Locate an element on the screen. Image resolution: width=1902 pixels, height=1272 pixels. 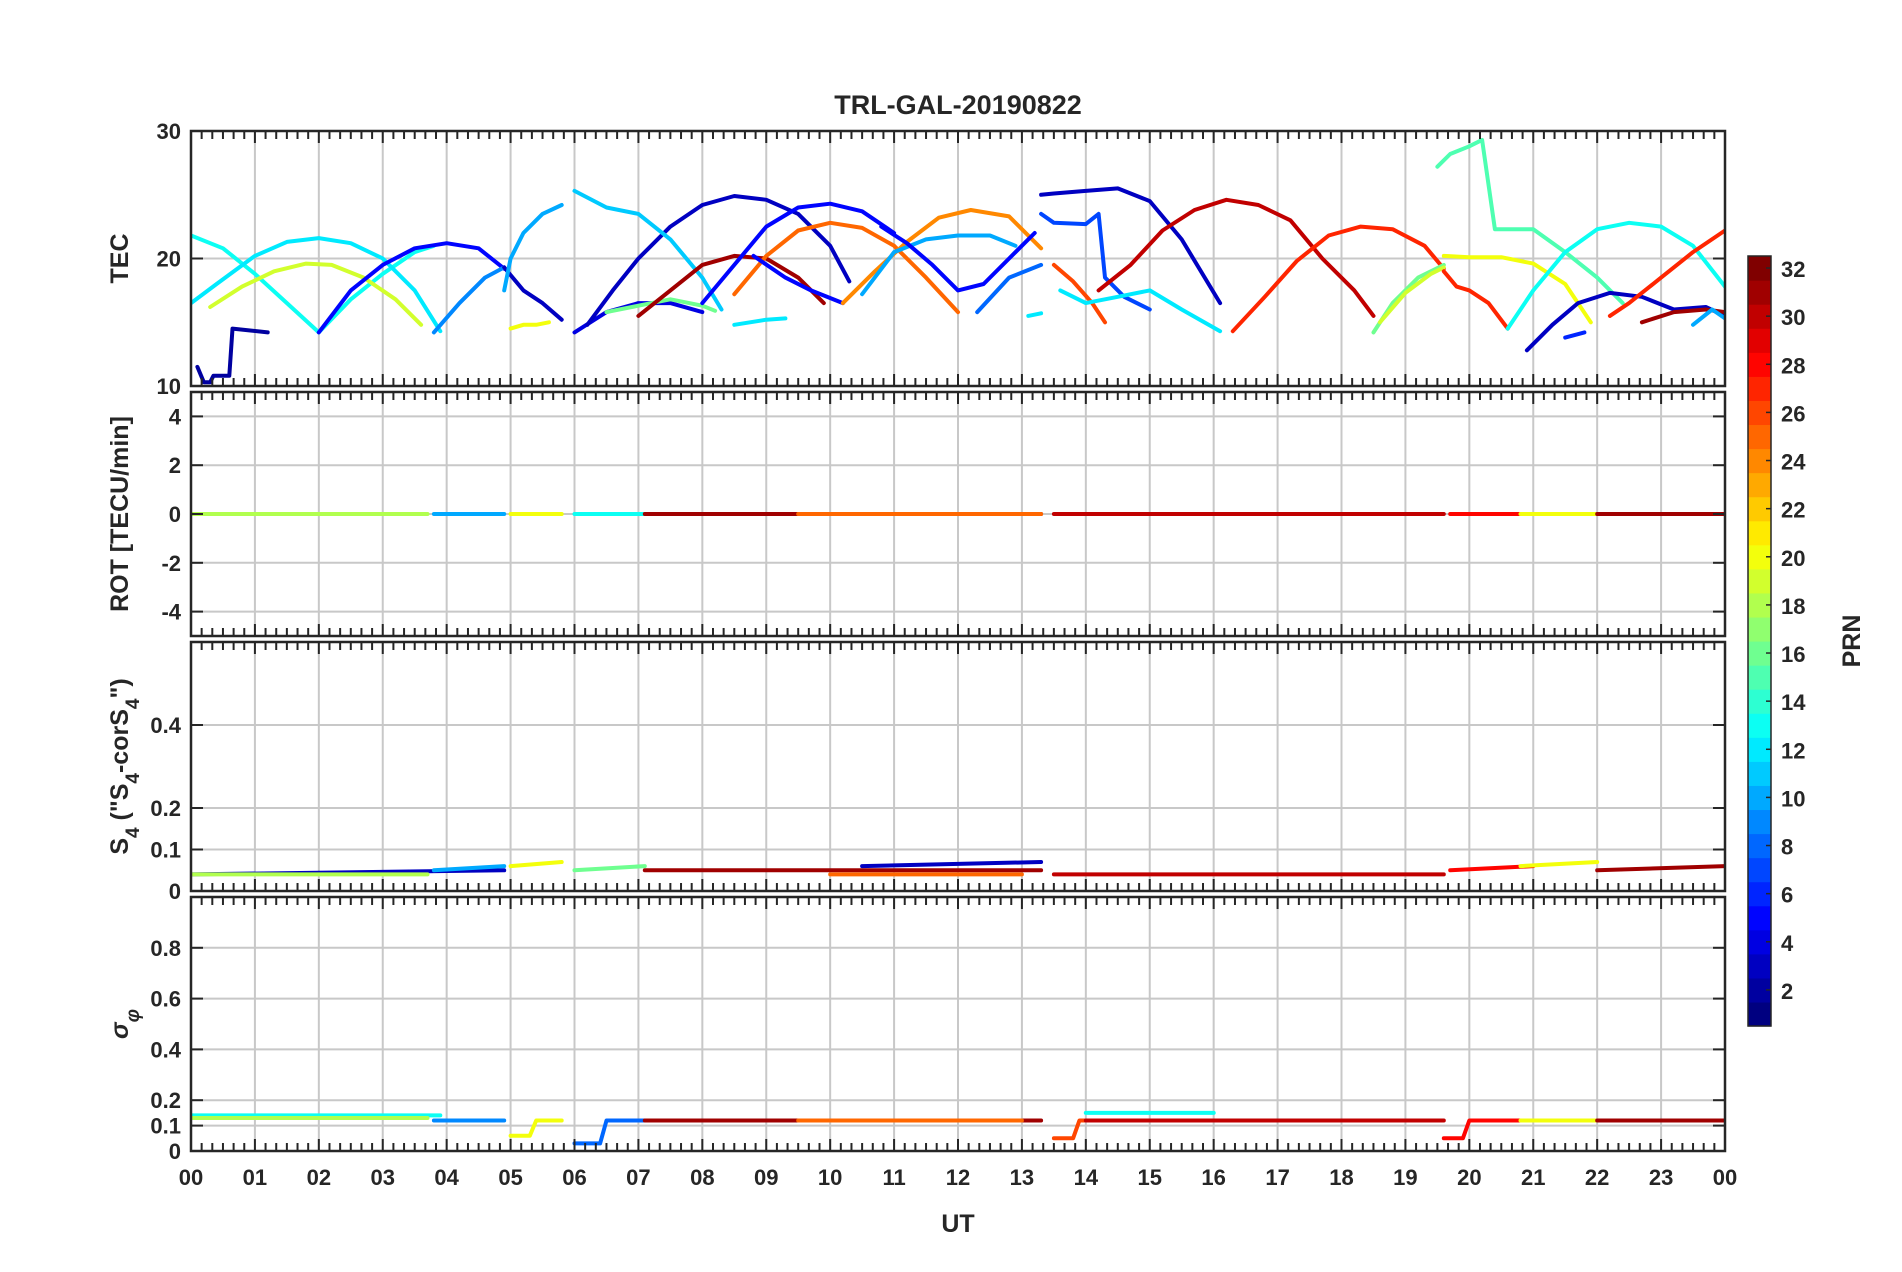
x-tick-label: 23 is located at coordinates (1661, 1177).